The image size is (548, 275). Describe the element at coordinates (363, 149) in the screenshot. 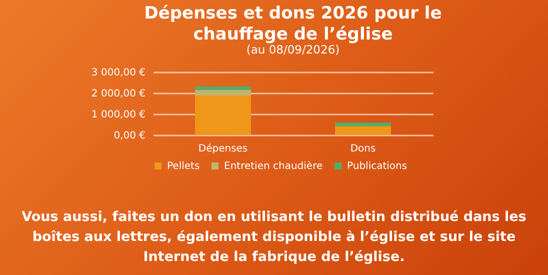

I see `x-tick-label: Dons` at that location.